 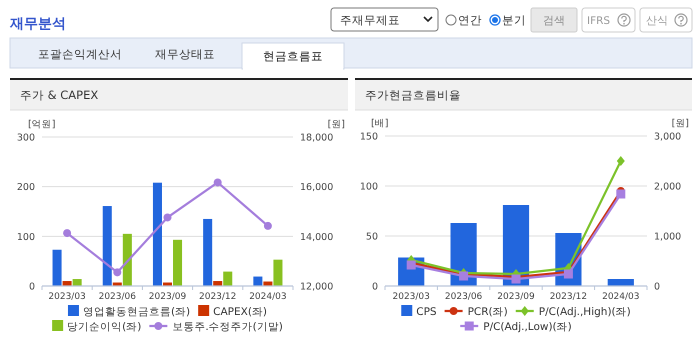 What do you see at coordinates (59, 95) in the screenshot?
I see `chart-title: 주가 & CAPEX` at bounding box center [59, 95].